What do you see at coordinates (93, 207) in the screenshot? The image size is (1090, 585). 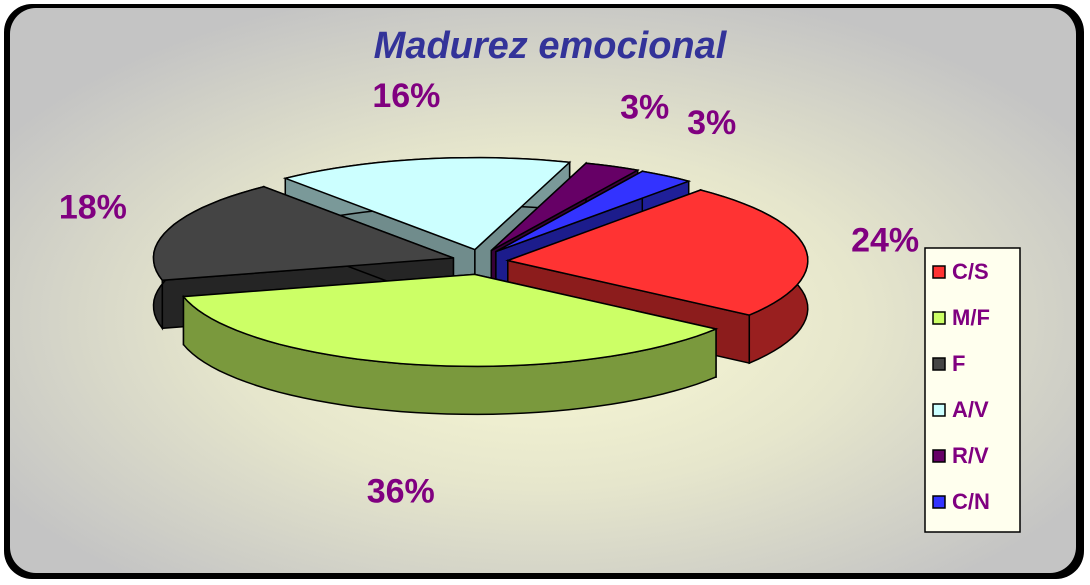 I see `data-label: 18%` at bounding box center [93, 207].